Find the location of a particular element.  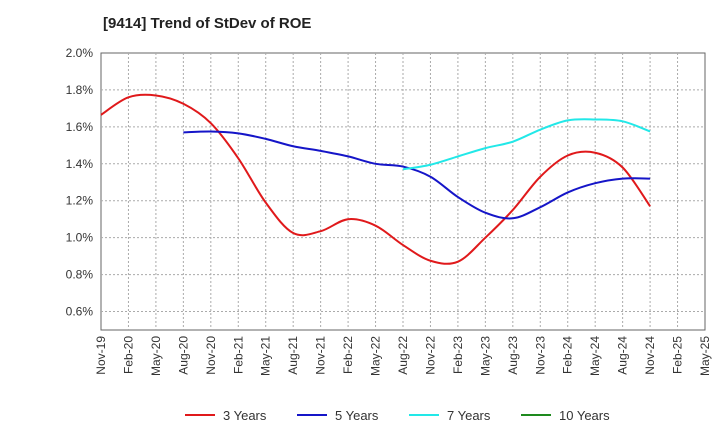

y-tick-label: 1.2% is located at coordinates (80, 201).